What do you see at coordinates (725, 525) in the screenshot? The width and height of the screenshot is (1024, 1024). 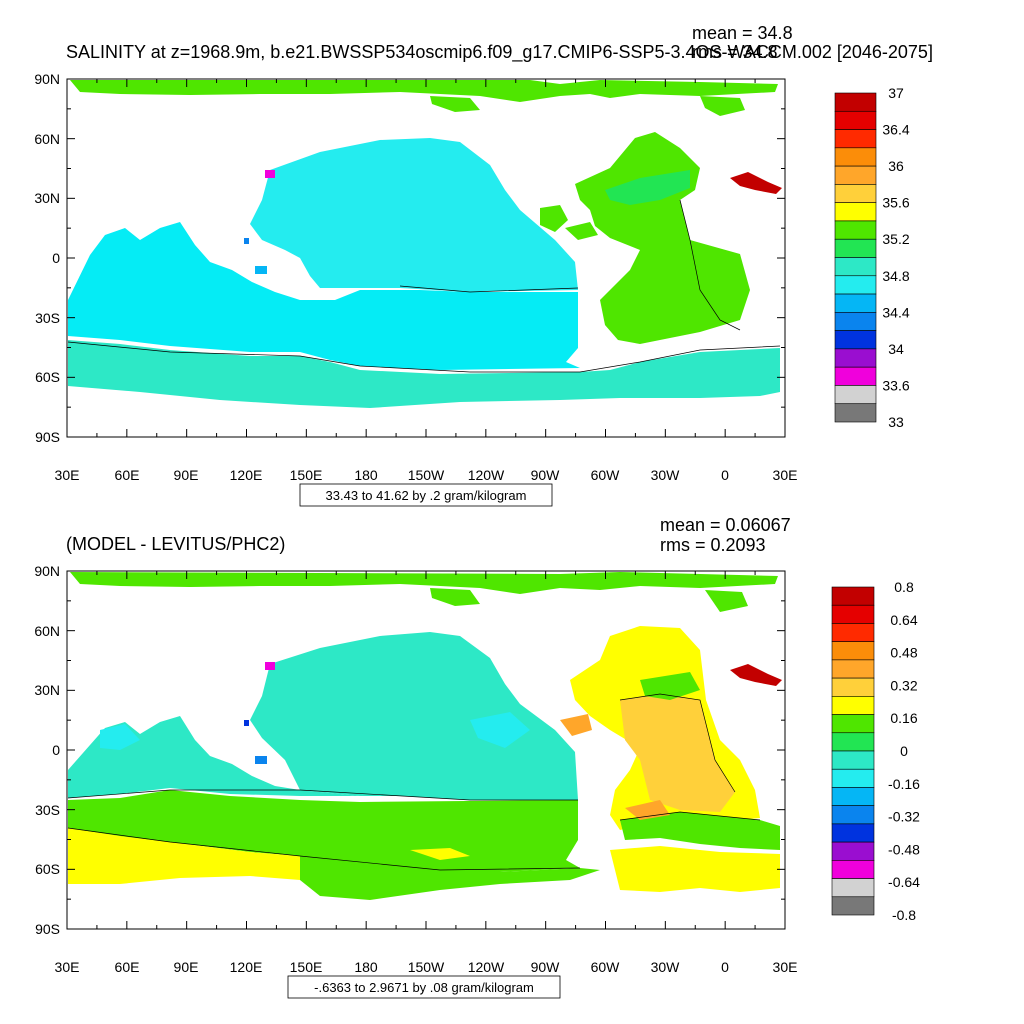 I see `panel-2-stat-mean: mean = 0.06067` at bounding box center [725, 525].